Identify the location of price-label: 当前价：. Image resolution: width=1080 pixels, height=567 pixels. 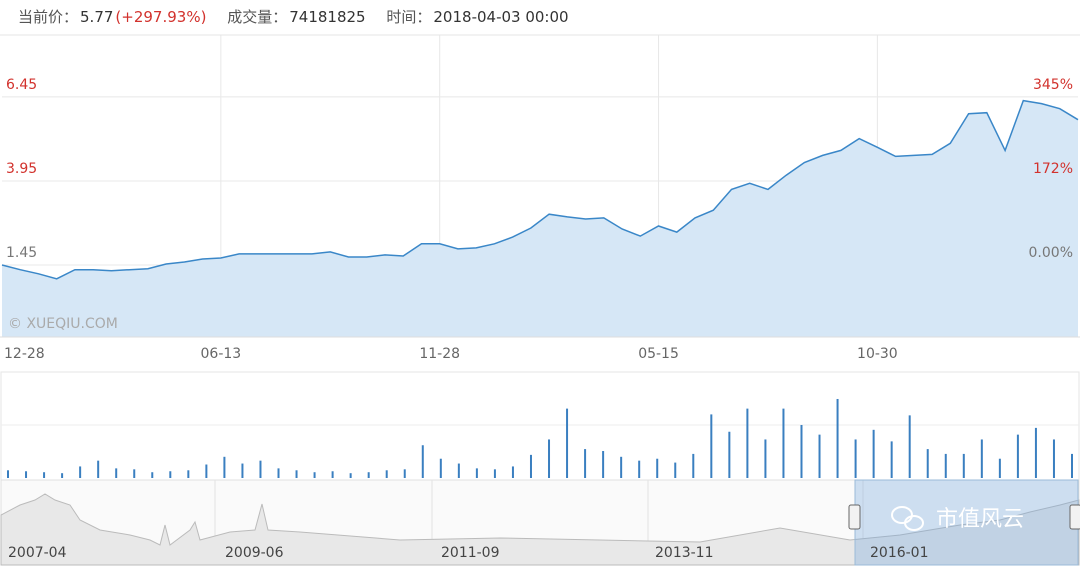
(48, 17).